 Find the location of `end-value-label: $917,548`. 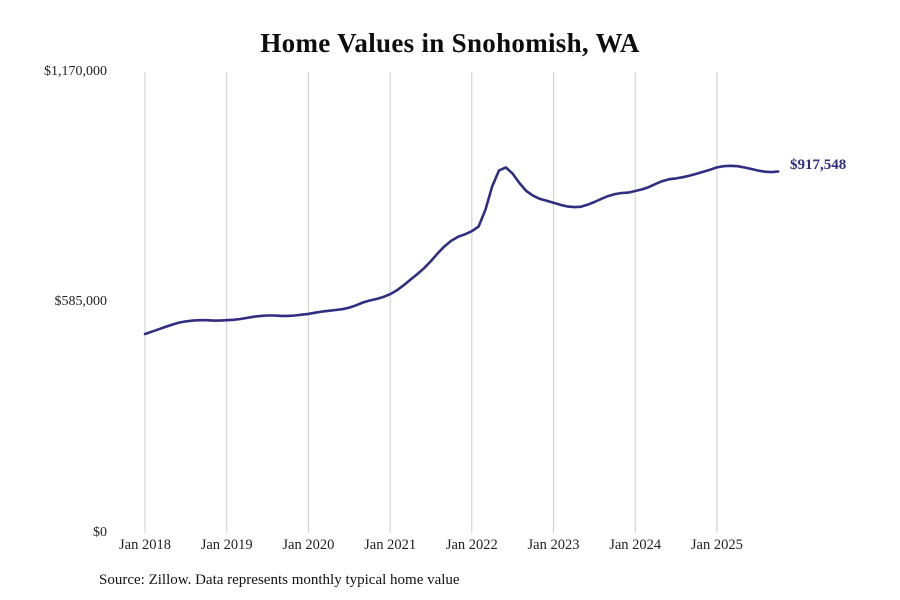

end-value-label: $917,548 is located at coordinates (818, 165).